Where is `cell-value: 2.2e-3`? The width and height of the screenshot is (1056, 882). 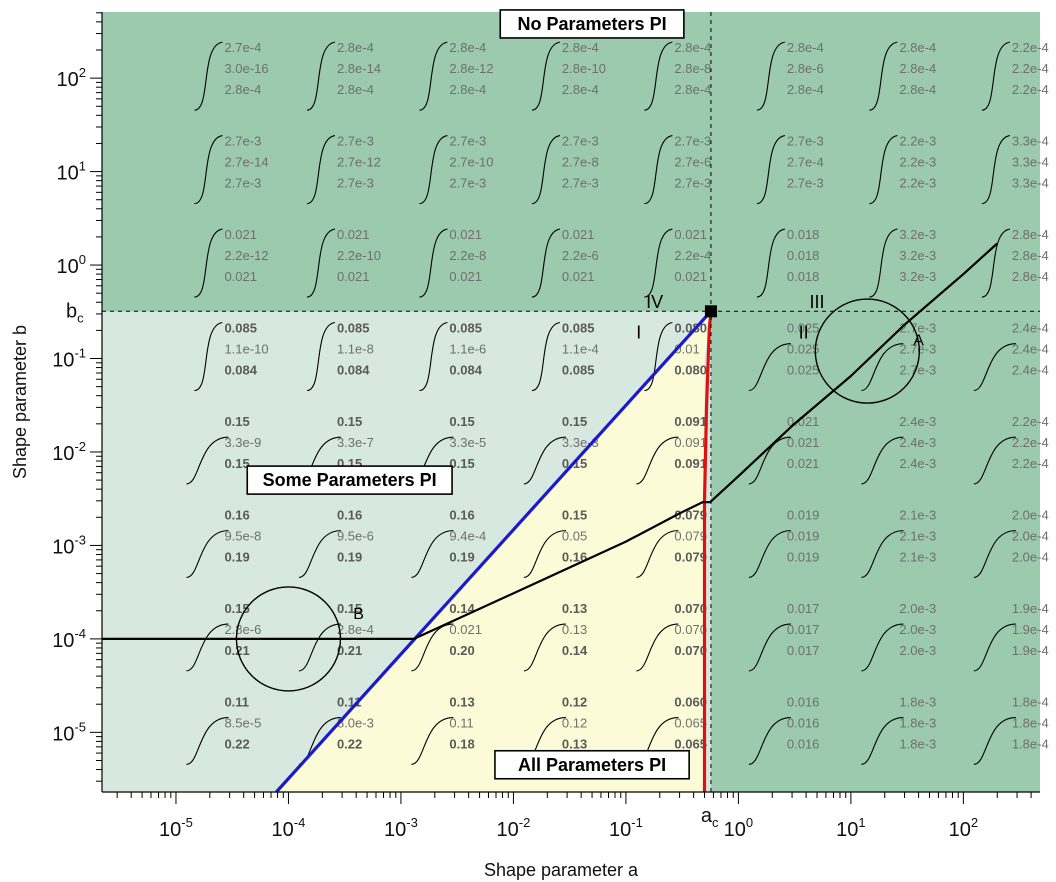 cell-value: 2.2e-3 is located at coordinates (917, 183).